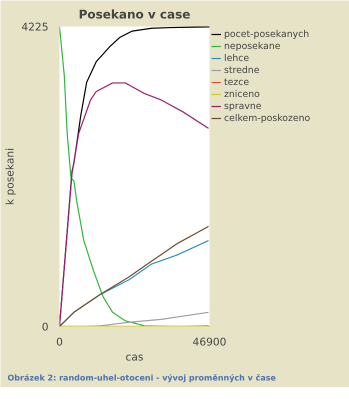 Image resolution: width=349 pixels, height=399 pixels. I want to click on legend-label: neposekane, so click(252, 46).